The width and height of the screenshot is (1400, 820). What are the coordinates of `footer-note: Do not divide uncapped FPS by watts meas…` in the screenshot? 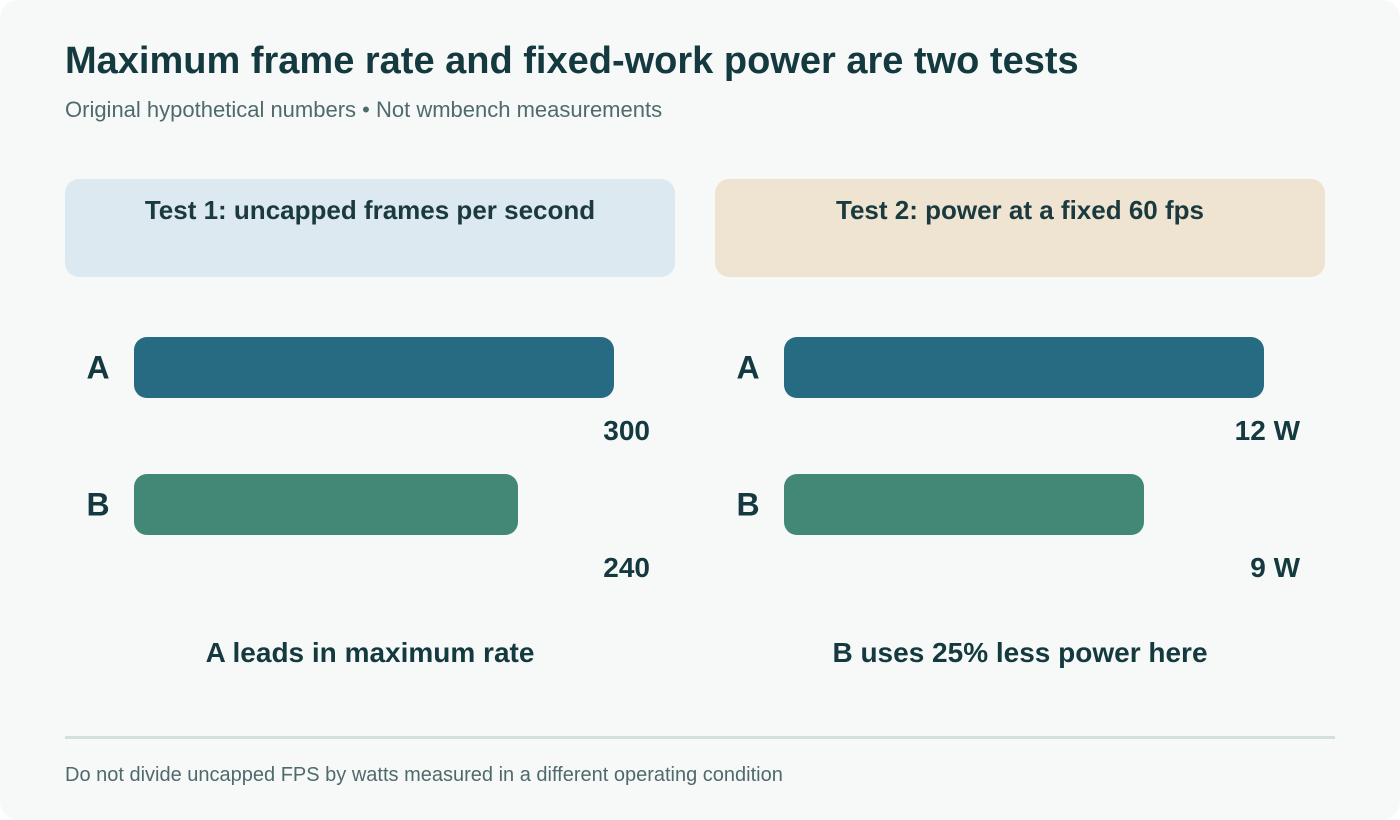 It's located at (424, 775).